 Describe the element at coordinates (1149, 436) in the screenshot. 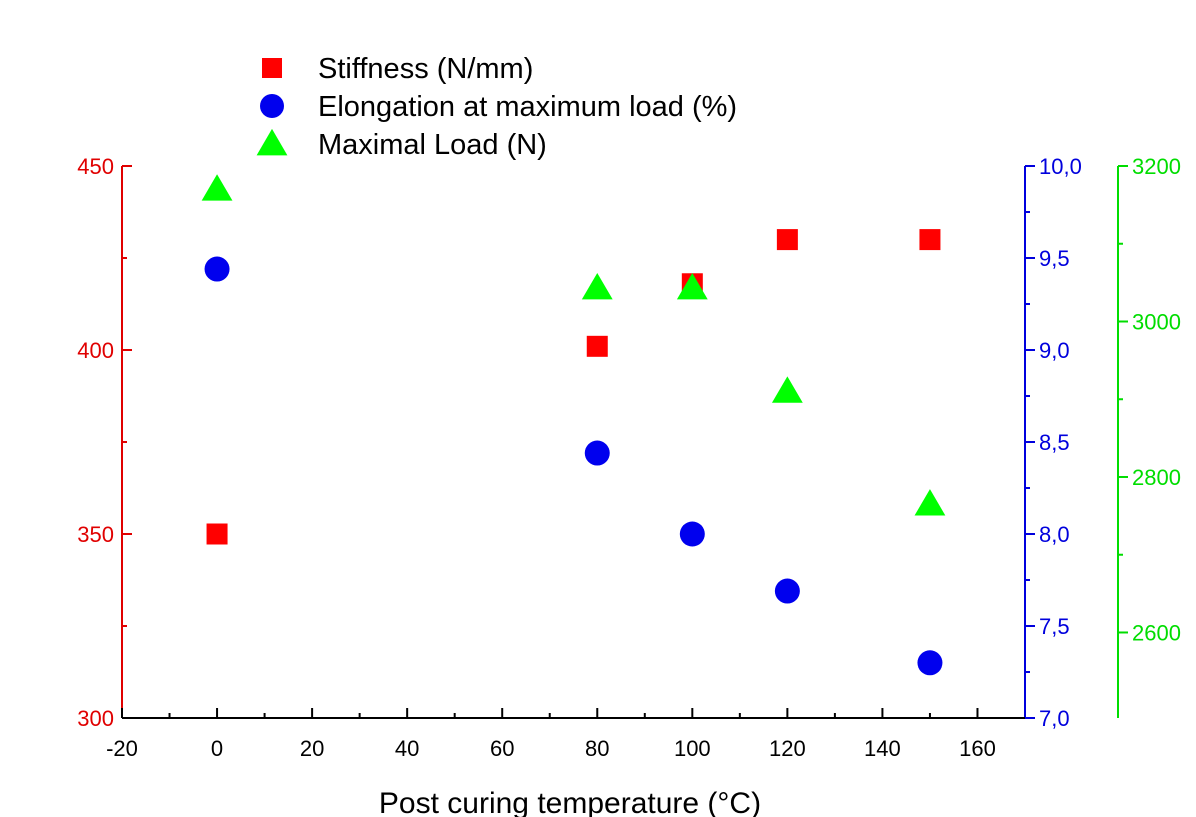

I see `right-y-axis-load: 2600 2800 3000 3200` at that location.